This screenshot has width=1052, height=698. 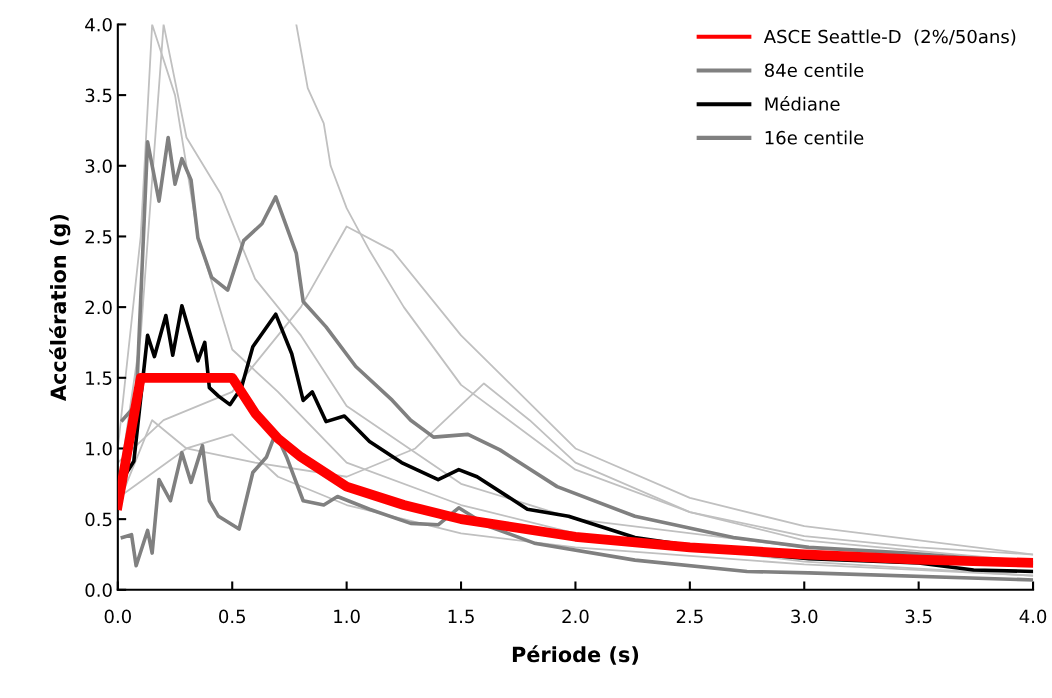 What do you see at coordinates (98, 307) in the screenshot?
I see `y-tick-label: 2.0` at bounding box center [98, 307].